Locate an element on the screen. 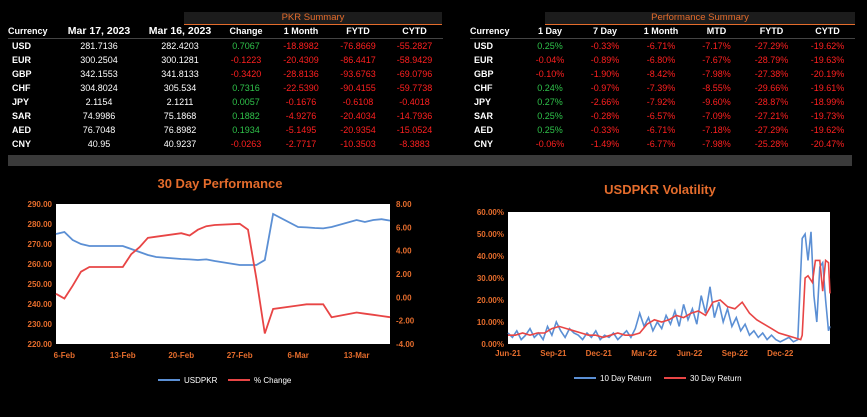  pkr-value-cell: -4.9276 is located at coordinates (301, 116).